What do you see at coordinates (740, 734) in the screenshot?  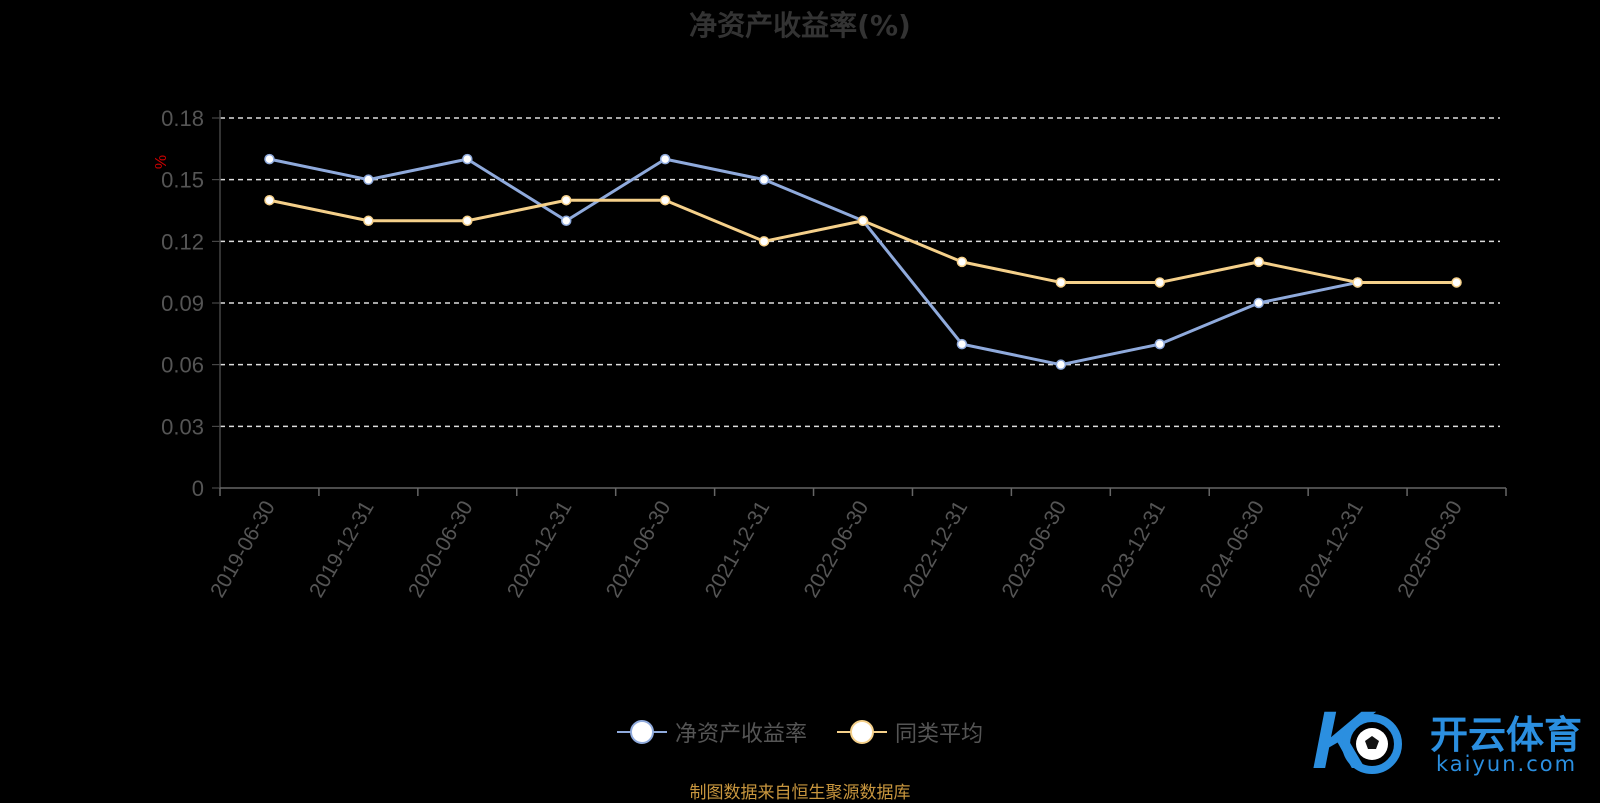 I see `legend-label-roe: 净资产收益率` at bounding box center [740, 734].